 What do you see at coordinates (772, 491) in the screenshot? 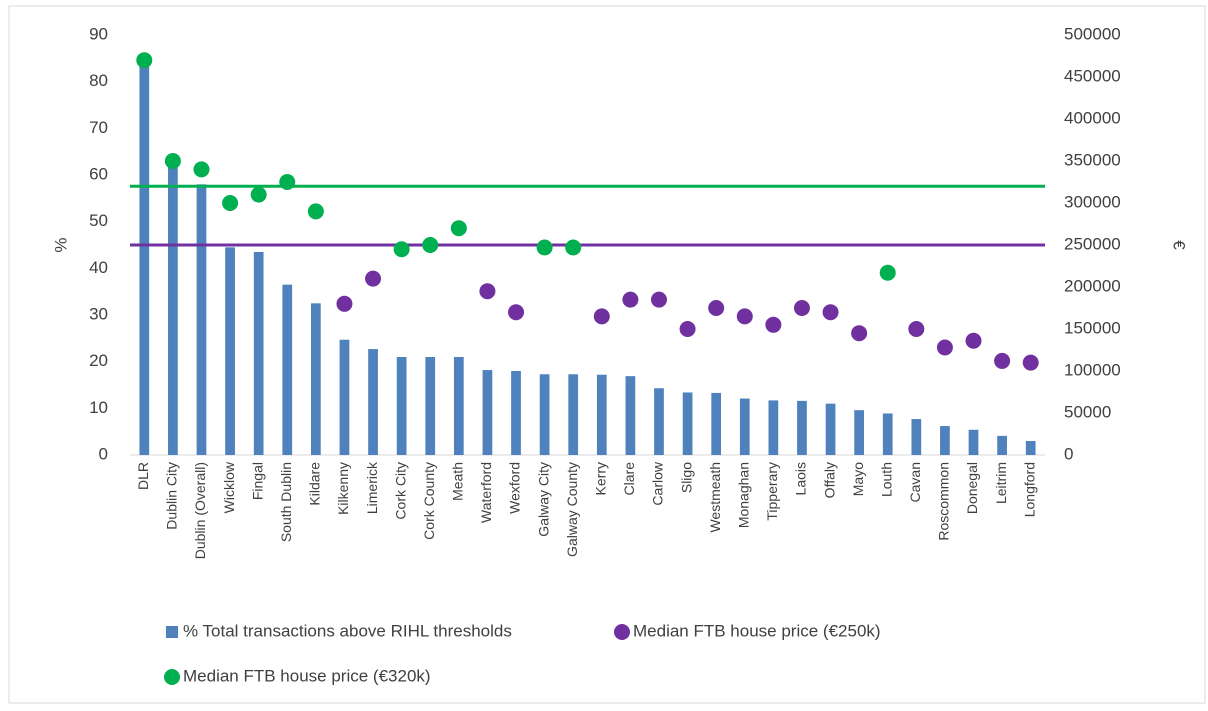
I see `x-tick-label: Tipperary` at bounding box center [772, 491].